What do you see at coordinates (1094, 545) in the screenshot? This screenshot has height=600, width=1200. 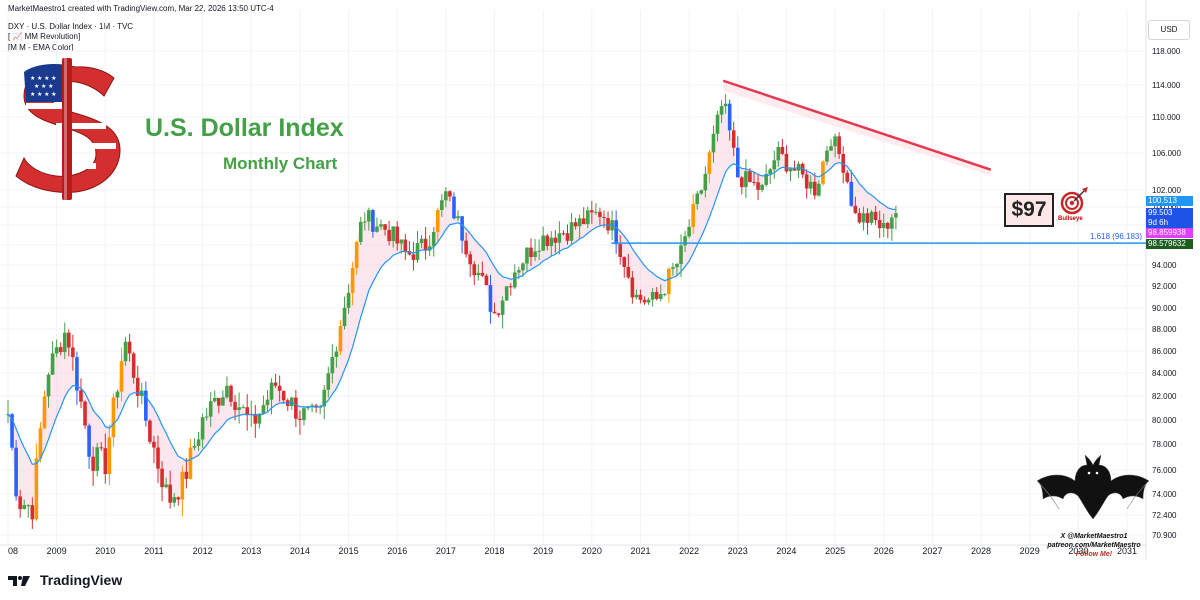 I see `credit-patreon: patreon.com/MarketMaestro` at bounding box center [1094, 545].